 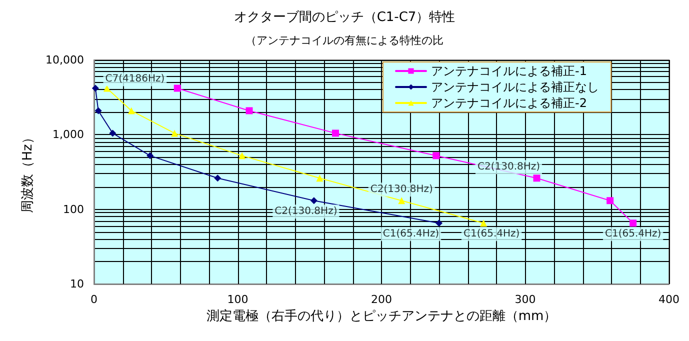 I want to click on x-tick-label: 0, so click(x=94, y=299).